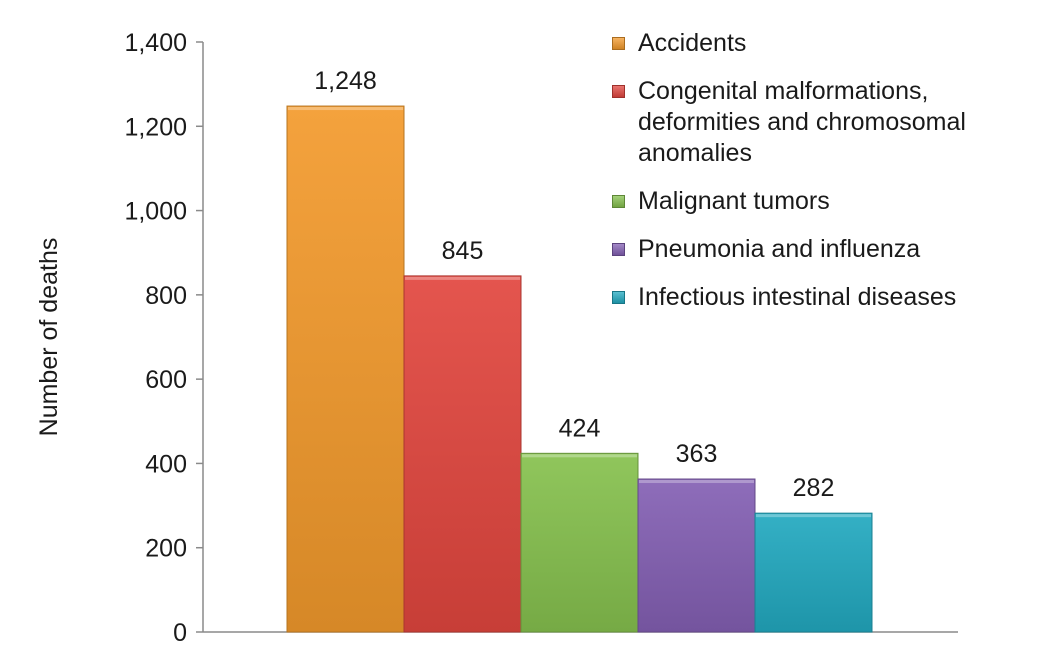 The image size is (1050, 658). What do you see at coordinates (827, 43) in the screenshot?
I see `legend-item: Accidents` at bounding box center [827, 43].